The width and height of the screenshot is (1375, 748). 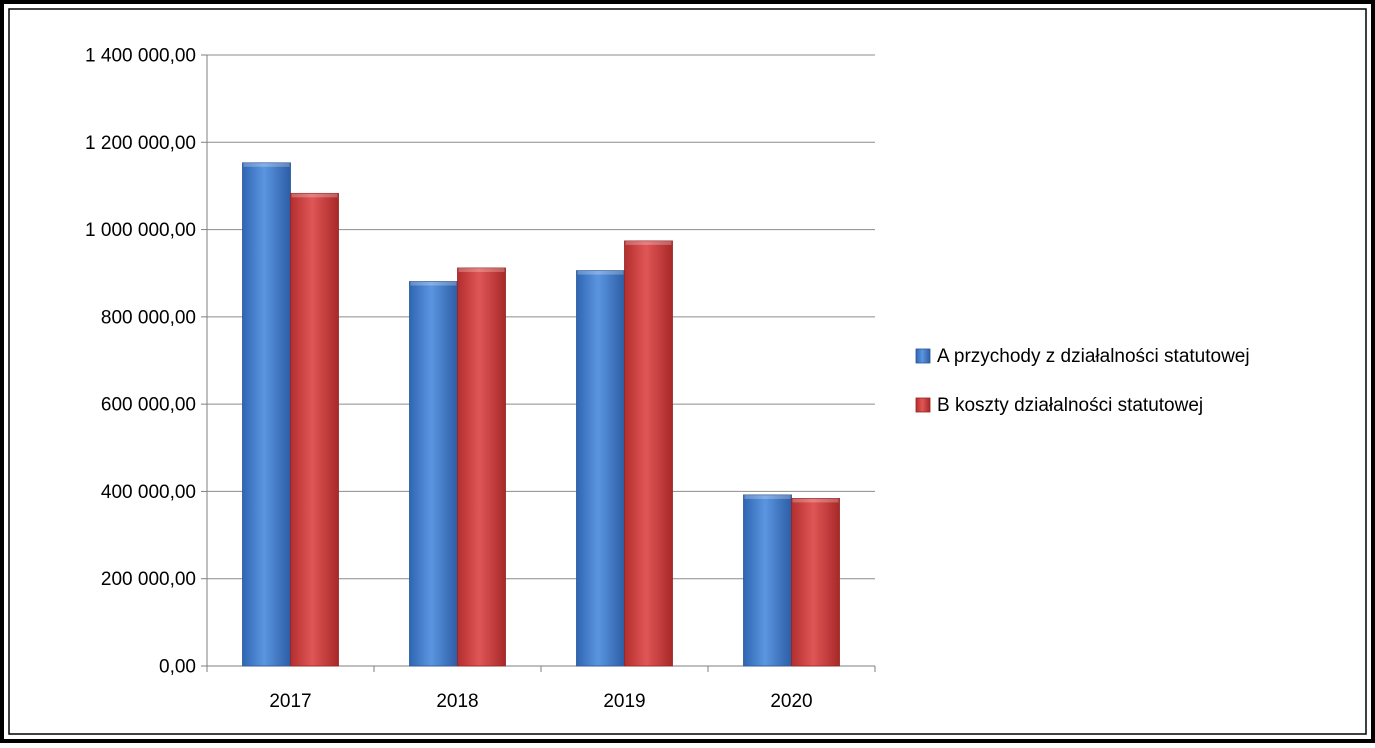 I want to click on bar-revenue-2019, so click(x=600, y=468).